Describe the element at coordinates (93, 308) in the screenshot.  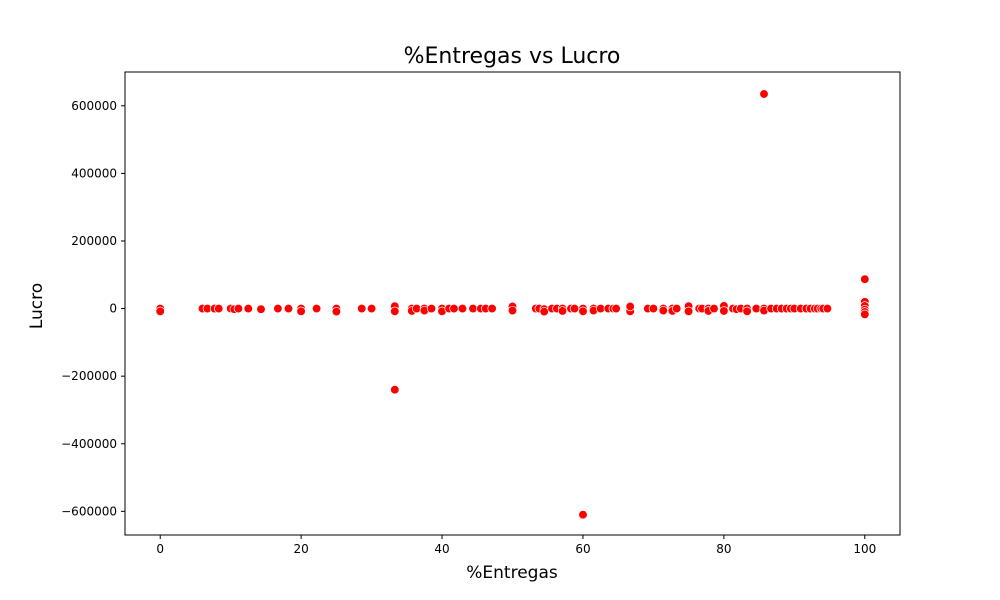
I see `y-axis-ticks: −600000 −400000 −200000 0 200000 400000 600000` at that location.